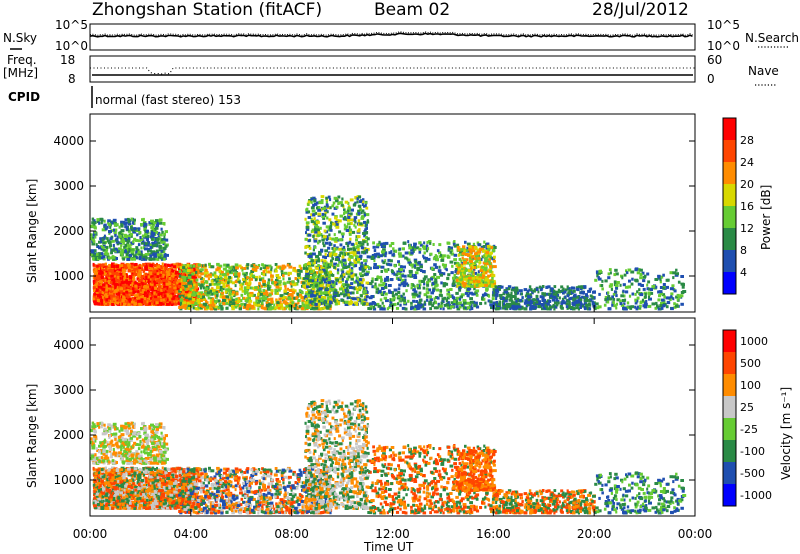  Describe the element at coordinates (412, 10) in the screenshot. I see `beam-label: Beam 02` at that location.